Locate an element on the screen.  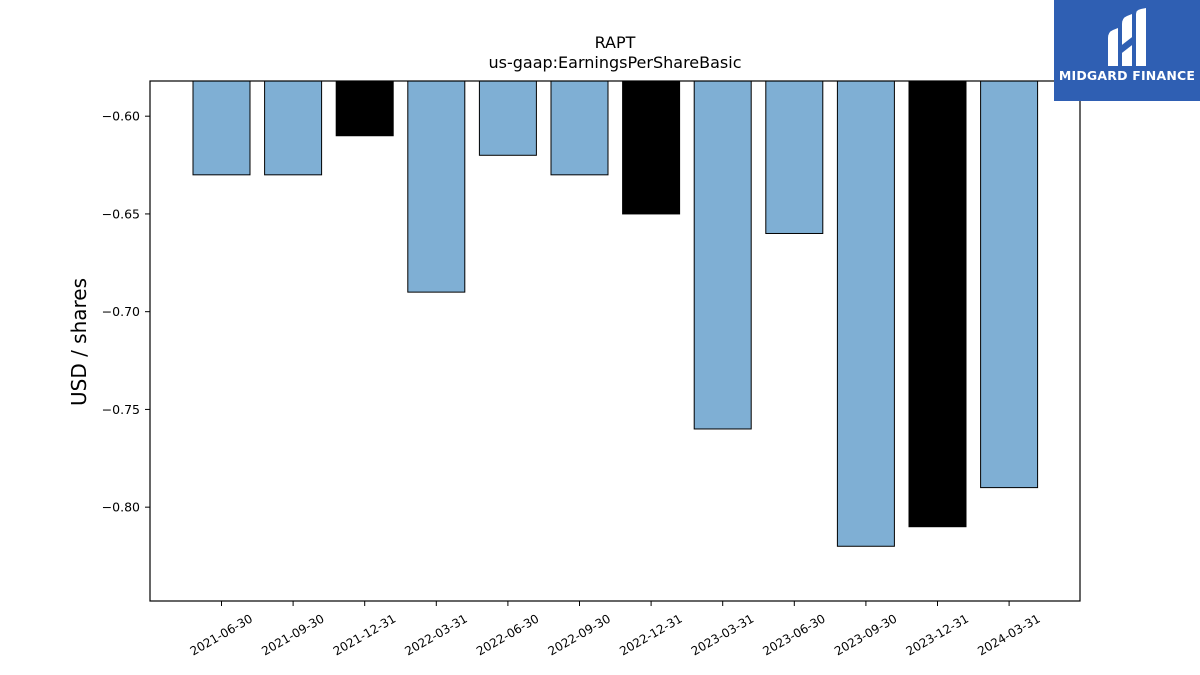
x-tick-label: 2021-12-31 is located at coordinates (364, 634).